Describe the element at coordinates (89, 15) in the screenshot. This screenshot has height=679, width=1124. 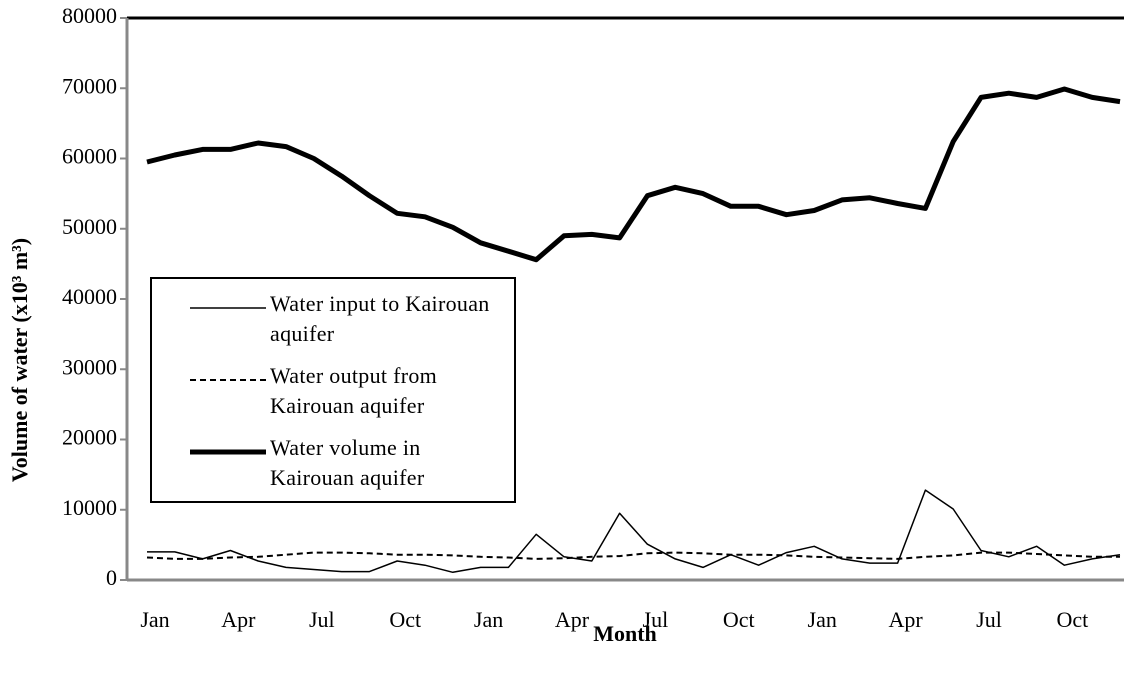
I see `y-tick-label: 80000` at that location.